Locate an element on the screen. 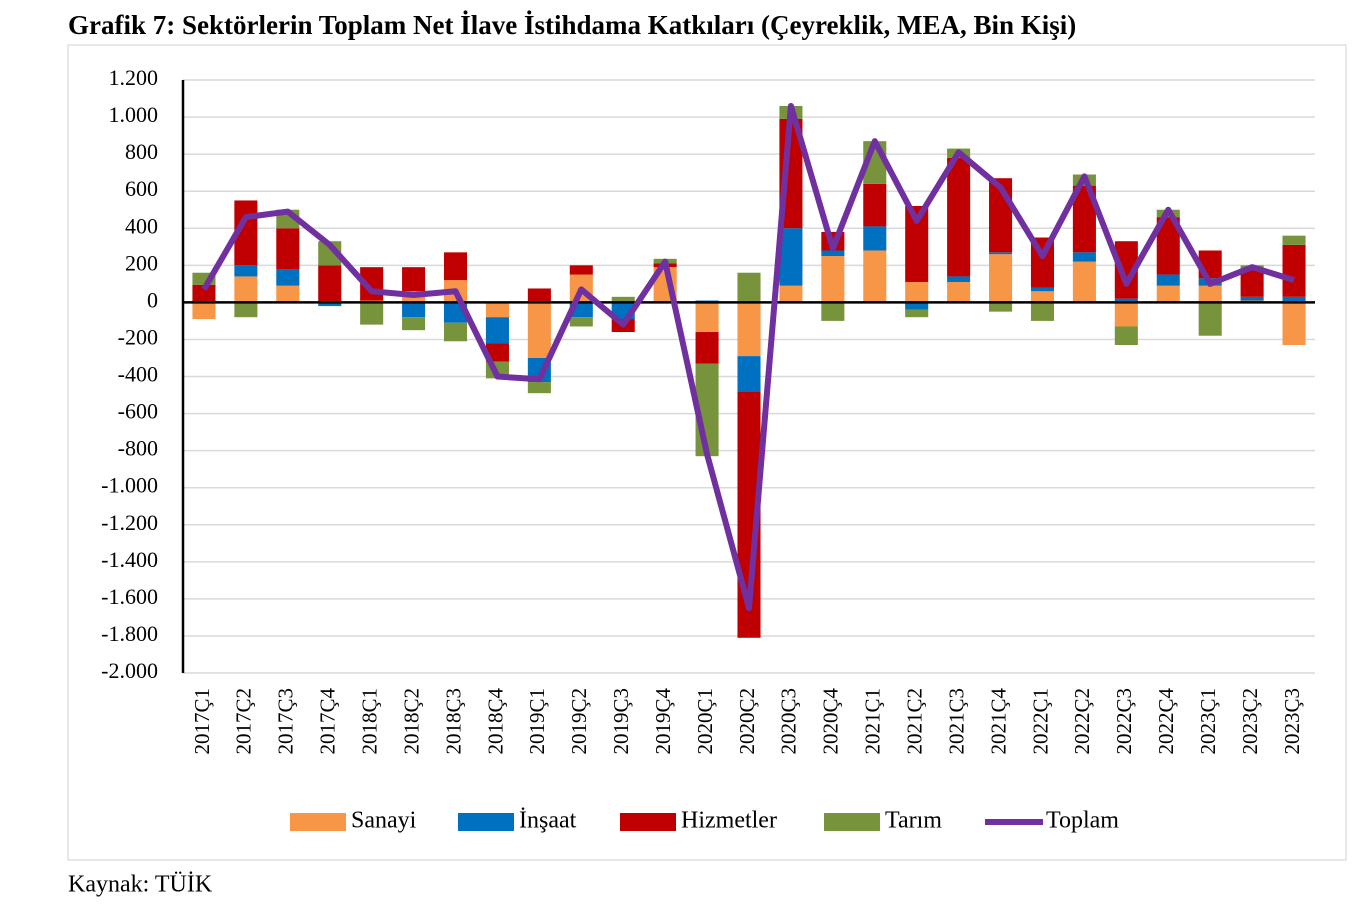 The image size is (1366, 904). legend-label: Toplam is located at coordinates (1082, 821).